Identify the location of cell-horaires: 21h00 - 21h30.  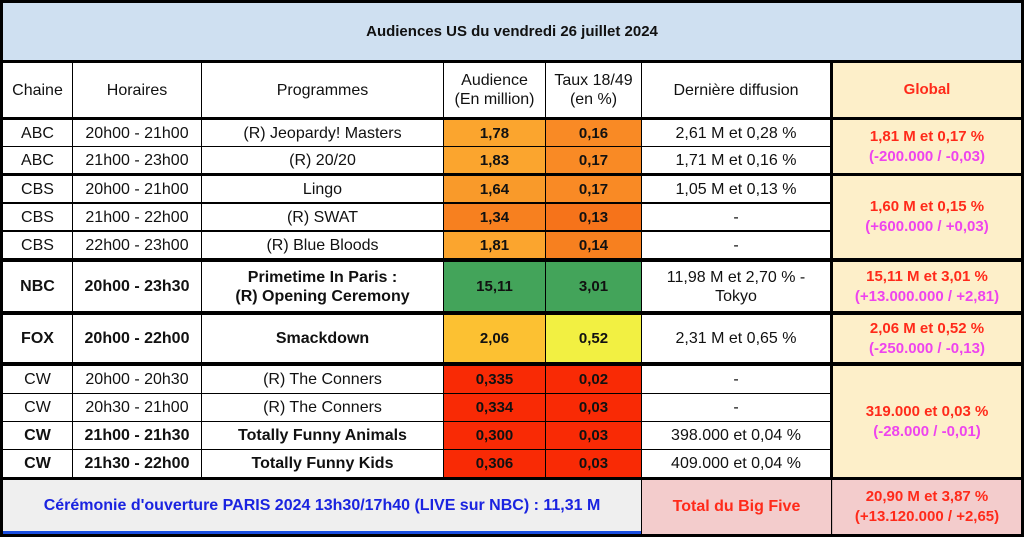
(137, 435).